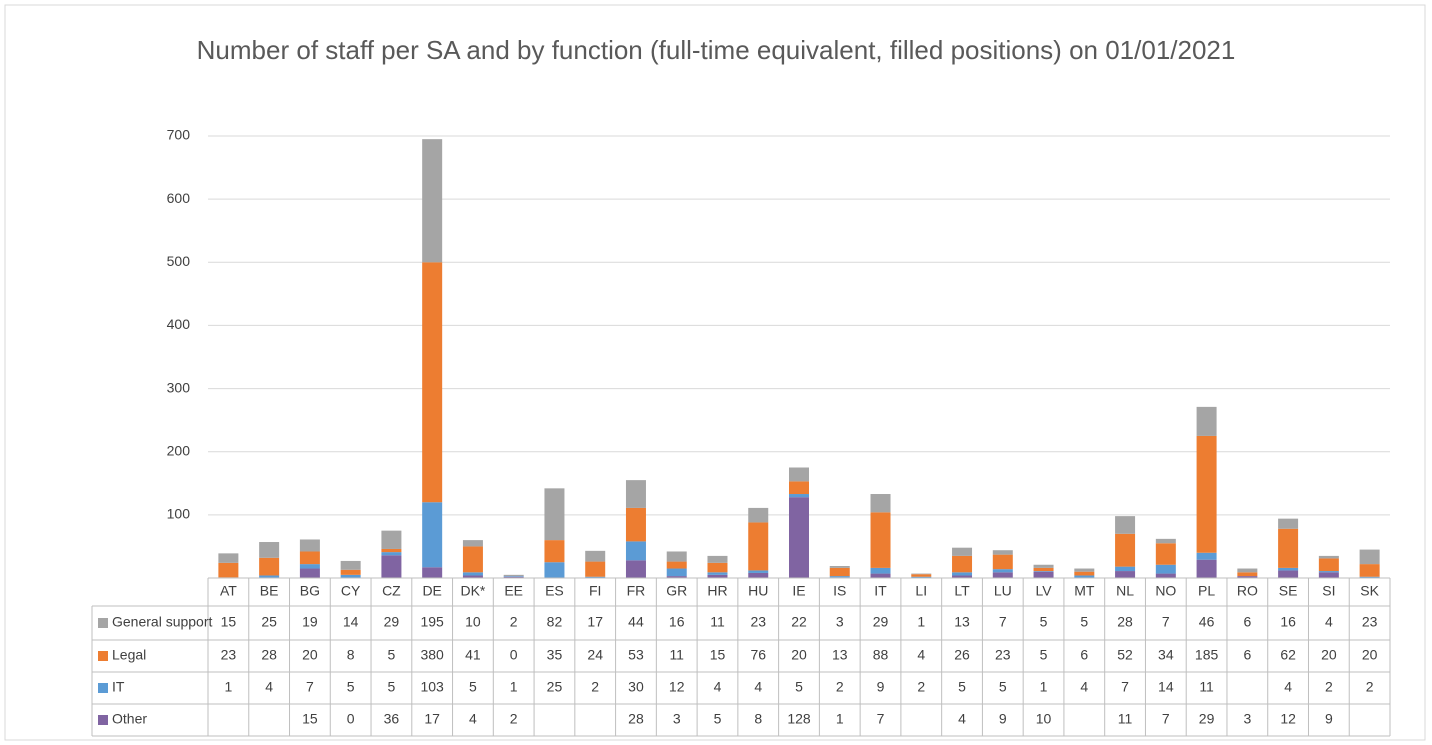 This screenshot has width=1432, height=745. I want to click on x-tick-label: ES, so click(554, 591).